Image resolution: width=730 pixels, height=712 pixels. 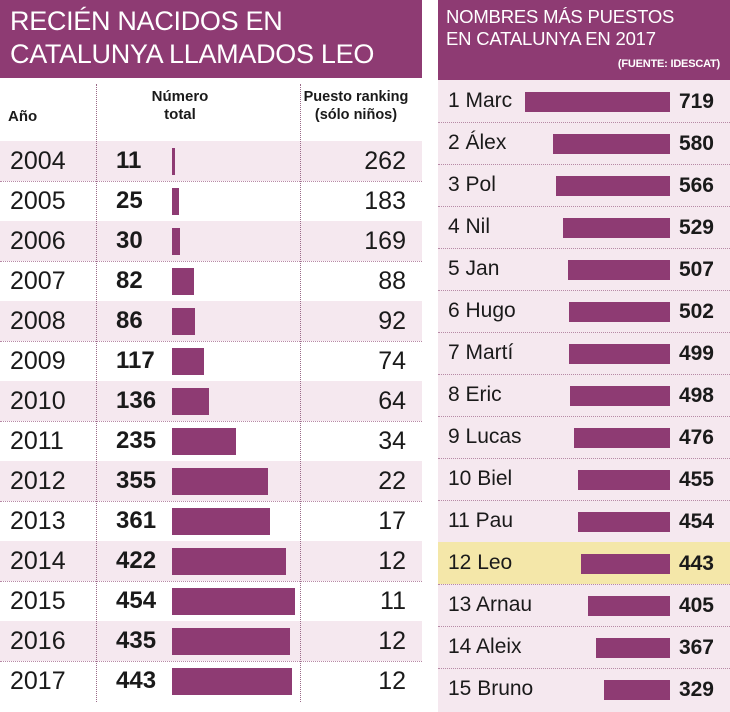 I want to click on count-value: 30, so click(x=129, y=240).